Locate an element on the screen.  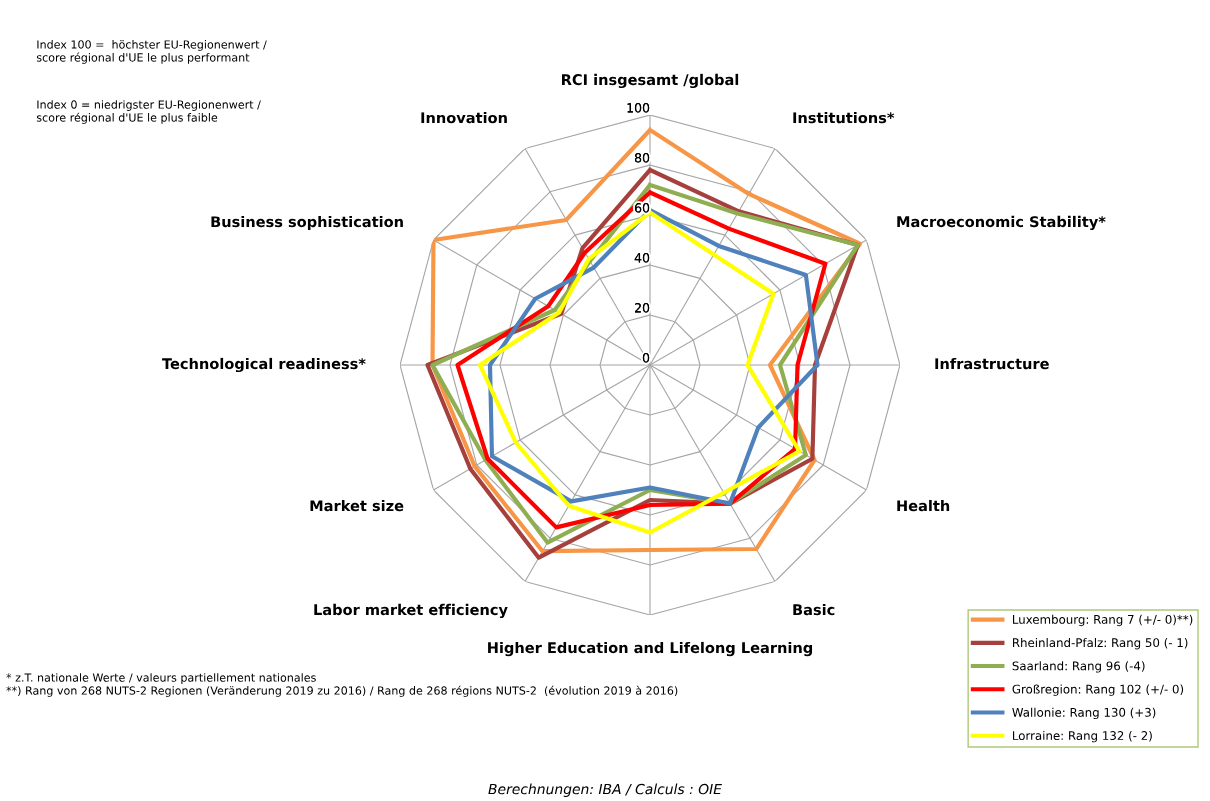
text: Berechnungen: IBA / Calculs : OIE is located at coordinates (605, 790).